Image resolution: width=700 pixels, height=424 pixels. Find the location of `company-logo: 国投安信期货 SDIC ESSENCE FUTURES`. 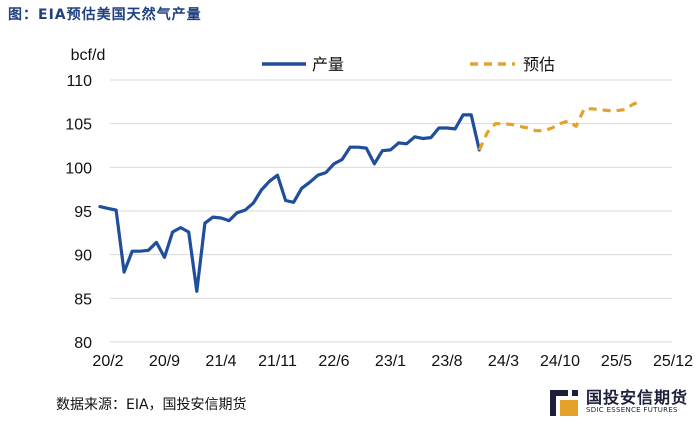

company-logo: 国投安信期货 SDIC ESSENCE FUTURES is located at coordinates (623, 402).